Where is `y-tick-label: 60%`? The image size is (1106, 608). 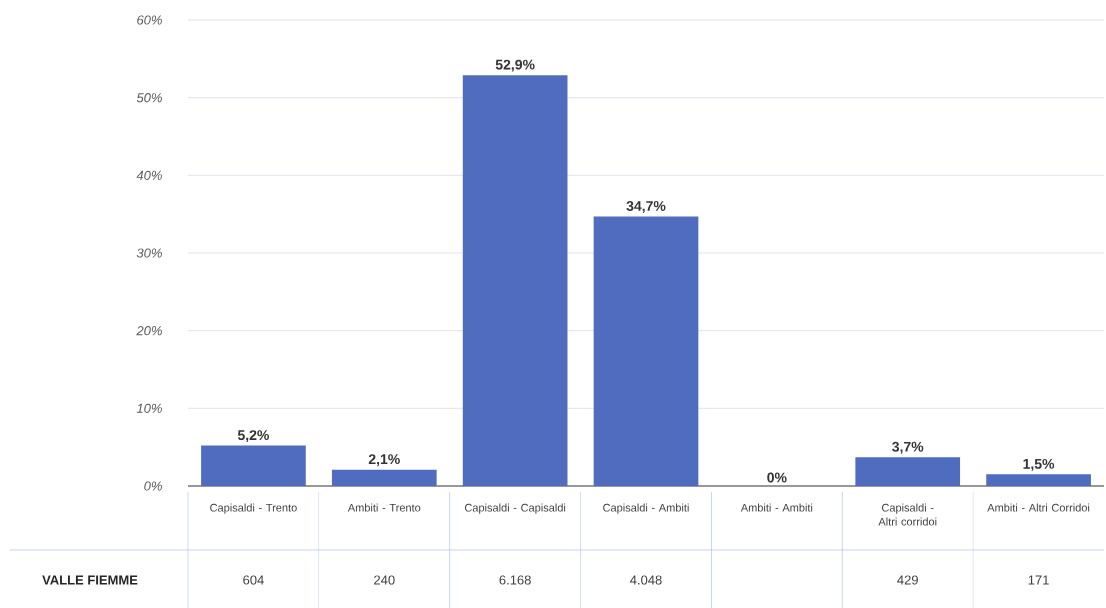 y-tick-label: 60% is located at coordinates (149, 20).